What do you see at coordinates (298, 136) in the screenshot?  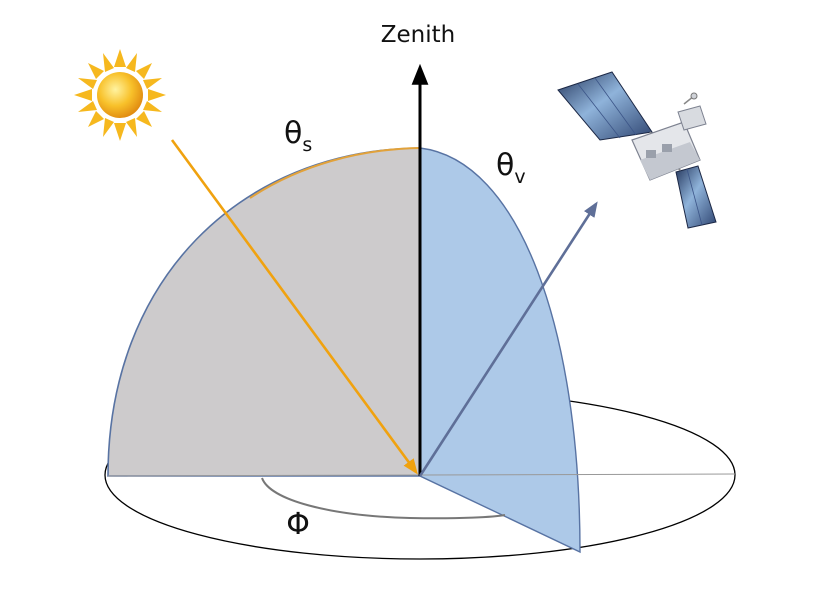 I see `solar-zenith-angle-label: θs` at bounding box center [298, 136].